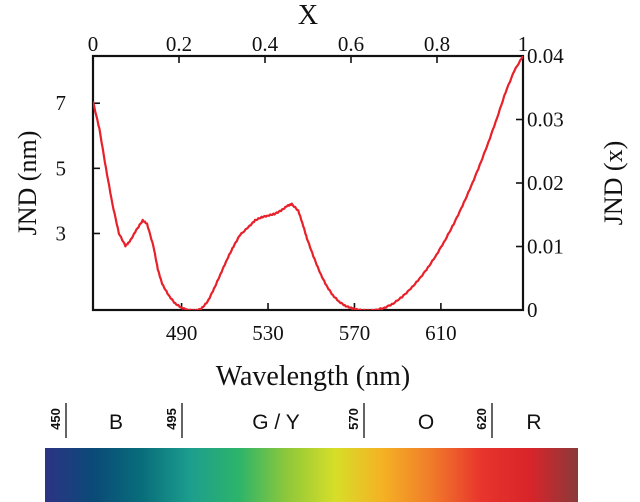 The width and height of the screenshot is (640, 502). Describe the element at coordinates (275, 422) in the screenshot. I see `spectrum-region-label: G / Y` at that location.